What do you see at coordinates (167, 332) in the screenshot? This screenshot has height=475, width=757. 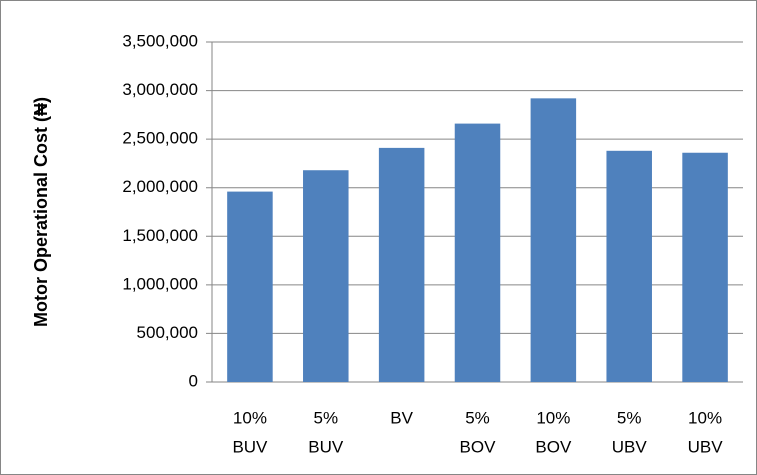 I see `y-tick-label: 500,000` at bounding box center [167, 332].